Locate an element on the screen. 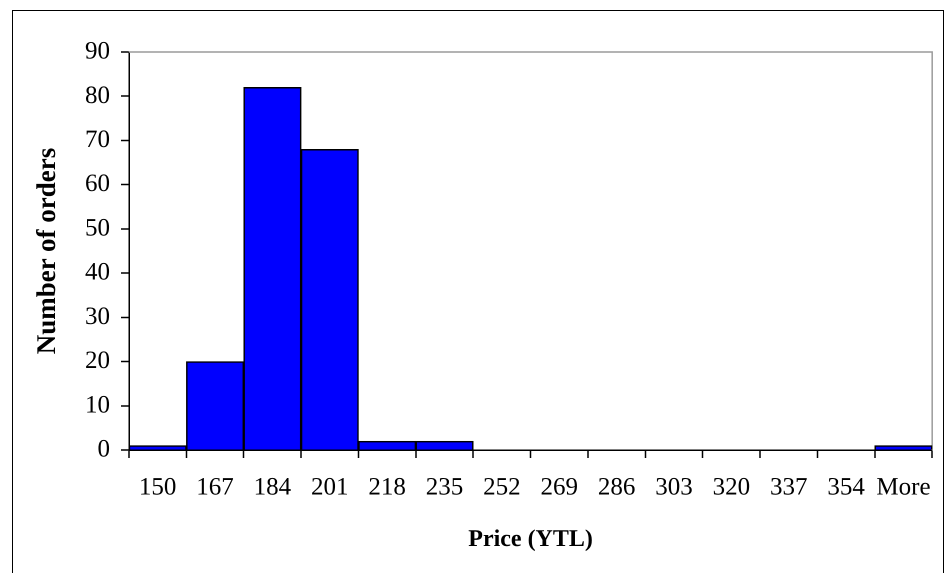 This screenshot has width=946, height=573. y-tick-label: 80 is located at coordinates (97, 95).